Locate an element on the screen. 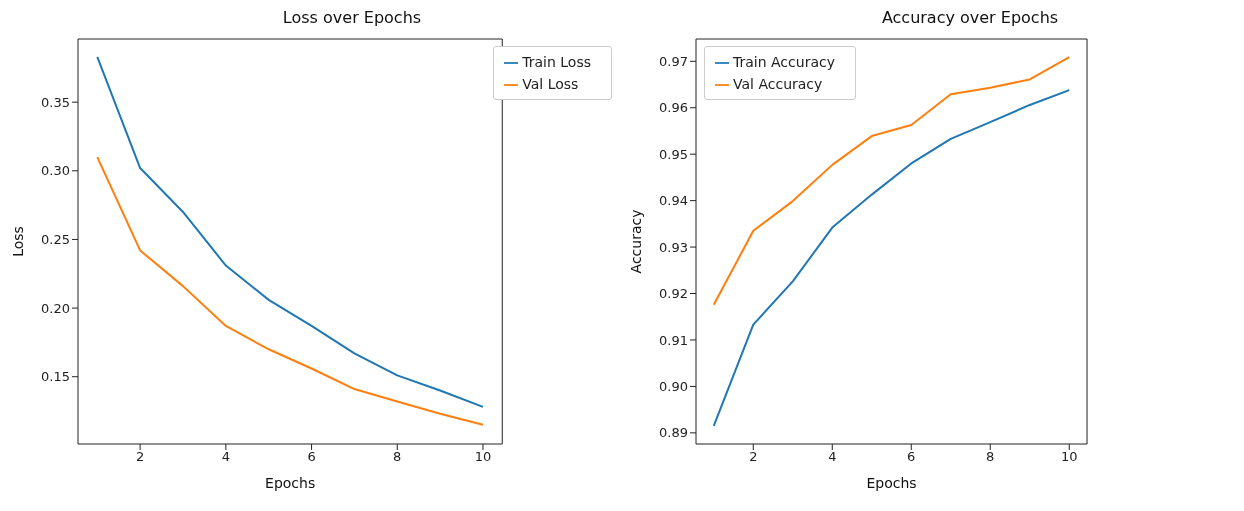 The height and width of the screenshot is (511, 1244). y-tick-label: 0.20 is located at coordinates (55, 308).